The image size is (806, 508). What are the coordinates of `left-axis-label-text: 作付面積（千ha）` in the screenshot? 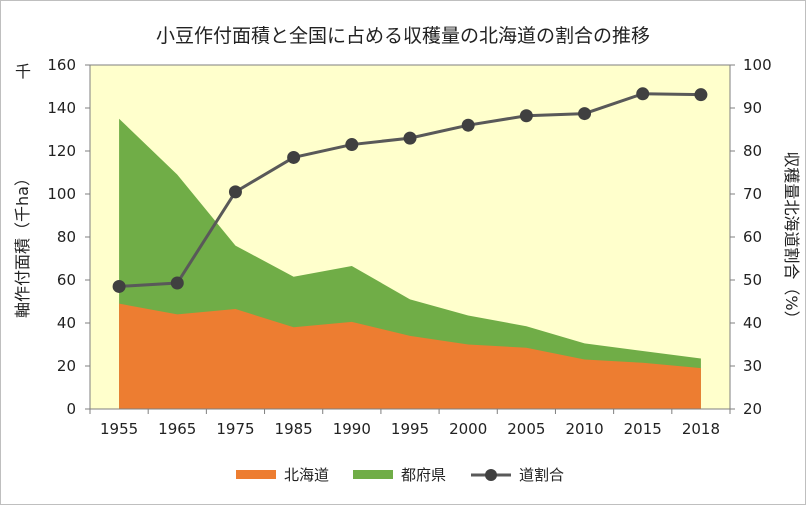 It's located at (22, 236).